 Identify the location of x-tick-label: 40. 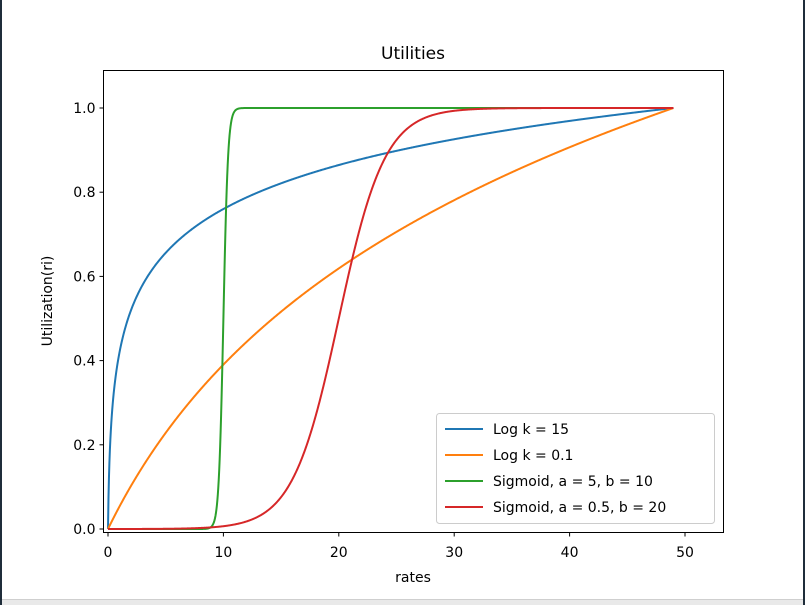
(570, 553).